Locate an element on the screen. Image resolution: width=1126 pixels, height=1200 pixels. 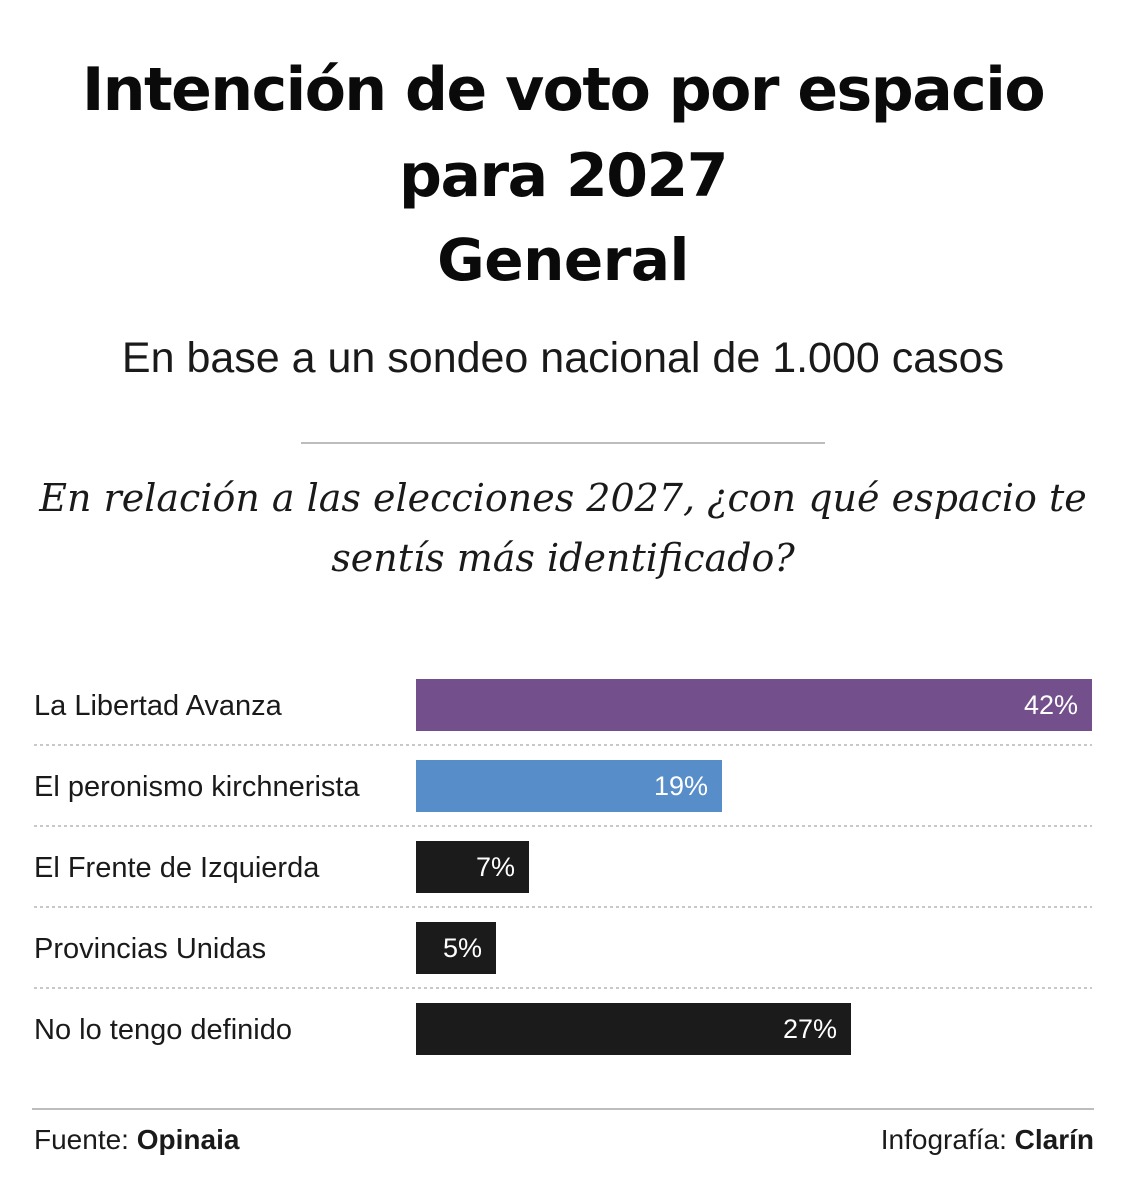
chart-title-line-1: Intención de voto por espacio is located at coordinates (563, 90).